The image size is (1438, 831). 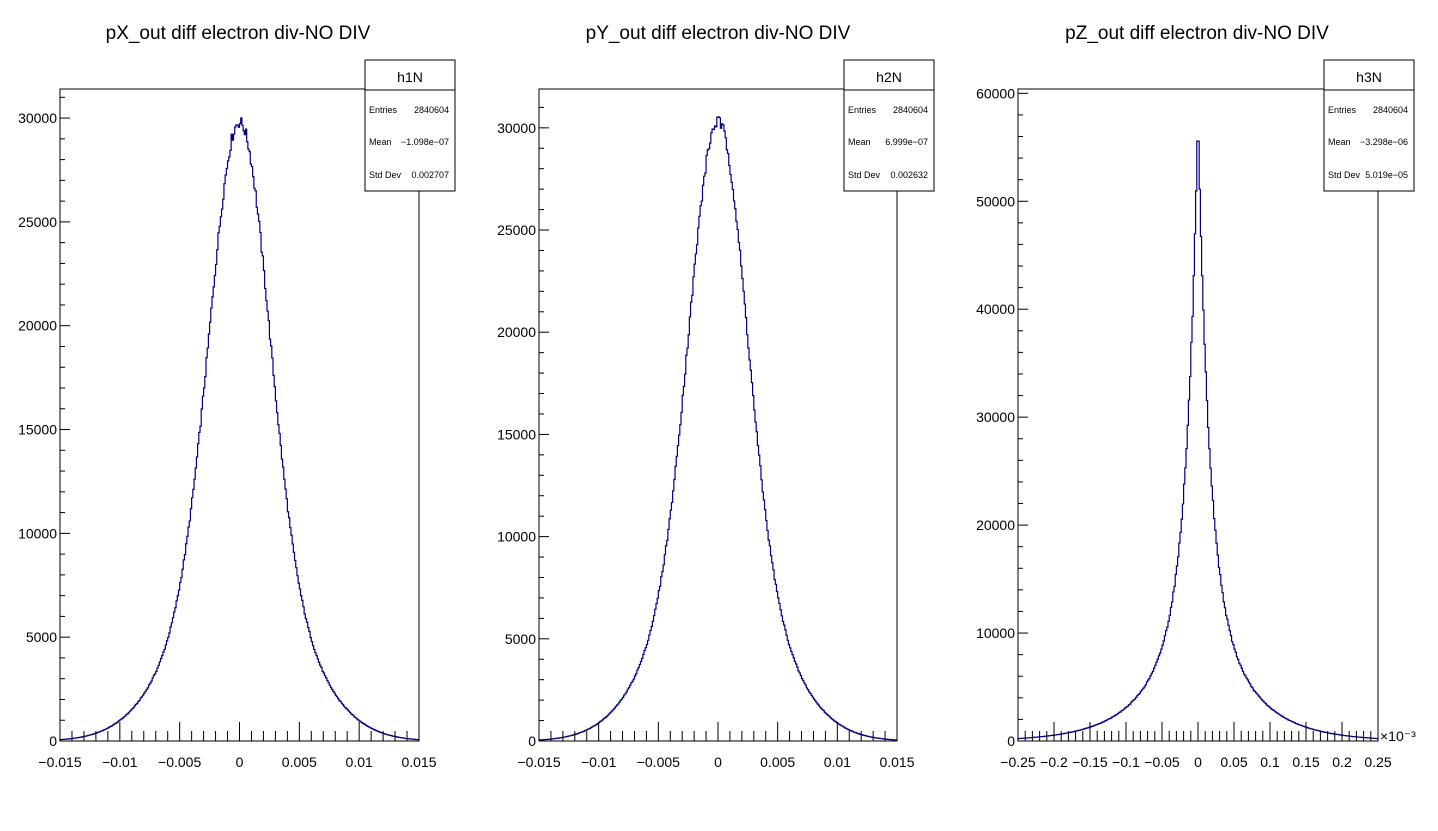 I want to click on x-axis-exponent: ×10⁻³, so click(x=1398, y=736).